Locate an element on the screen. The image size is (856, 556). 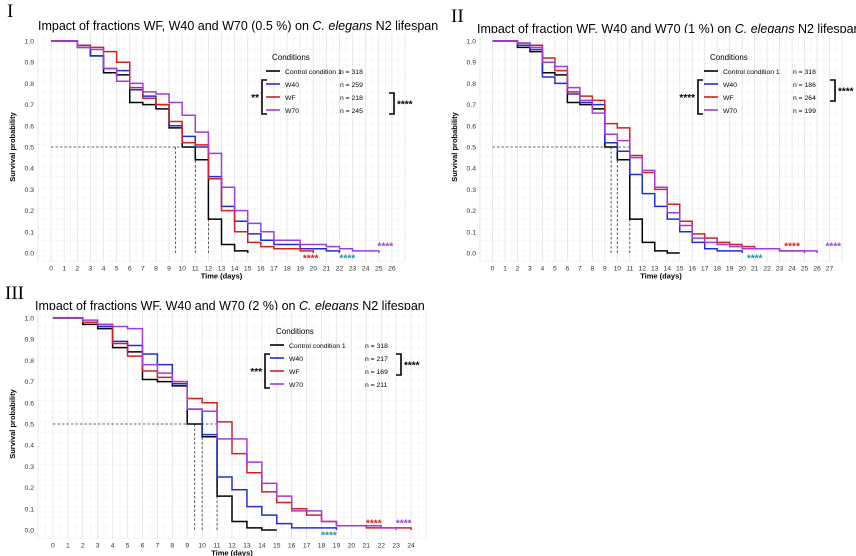
x-tick-label: 17 is located at coordinates (705, 268).